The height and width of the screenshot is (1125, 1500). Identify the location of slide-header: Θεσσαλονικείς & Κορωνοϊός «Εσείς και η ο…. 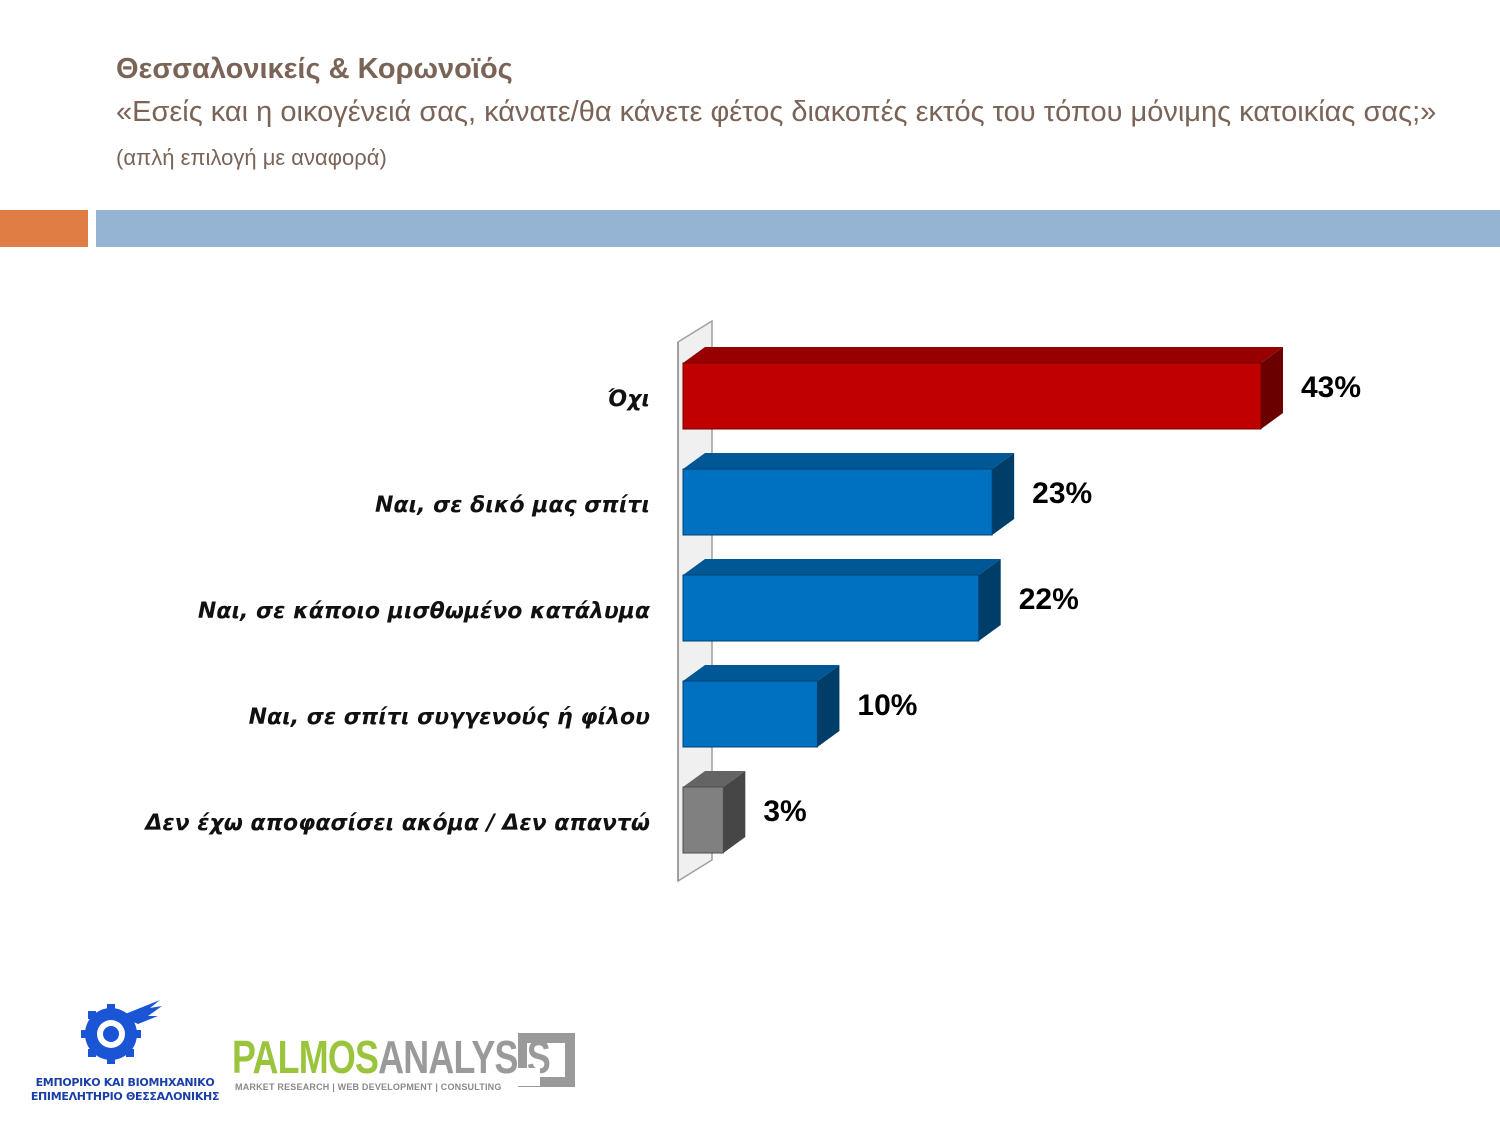
(786, 114).